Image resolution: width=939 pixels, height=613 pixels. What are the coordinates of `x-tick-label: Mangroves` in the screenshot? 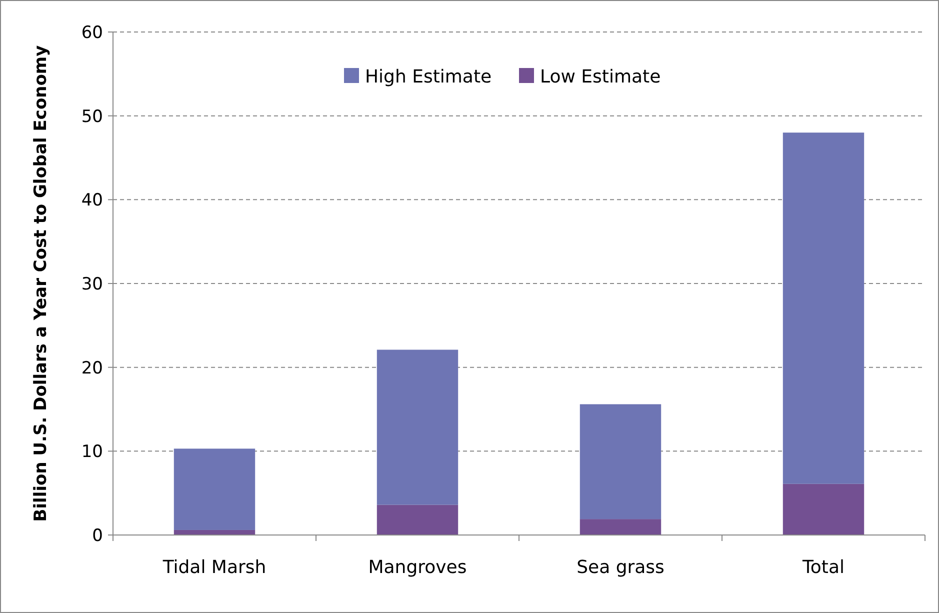 It's located at (417, 567).